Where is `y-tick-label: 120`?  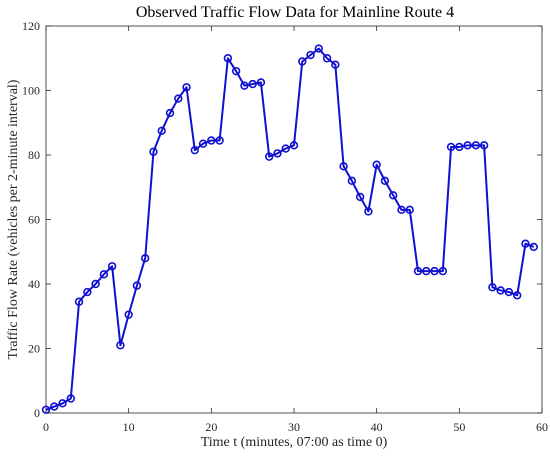
y-tick-label: 120 is located at coordinates (31, 26).